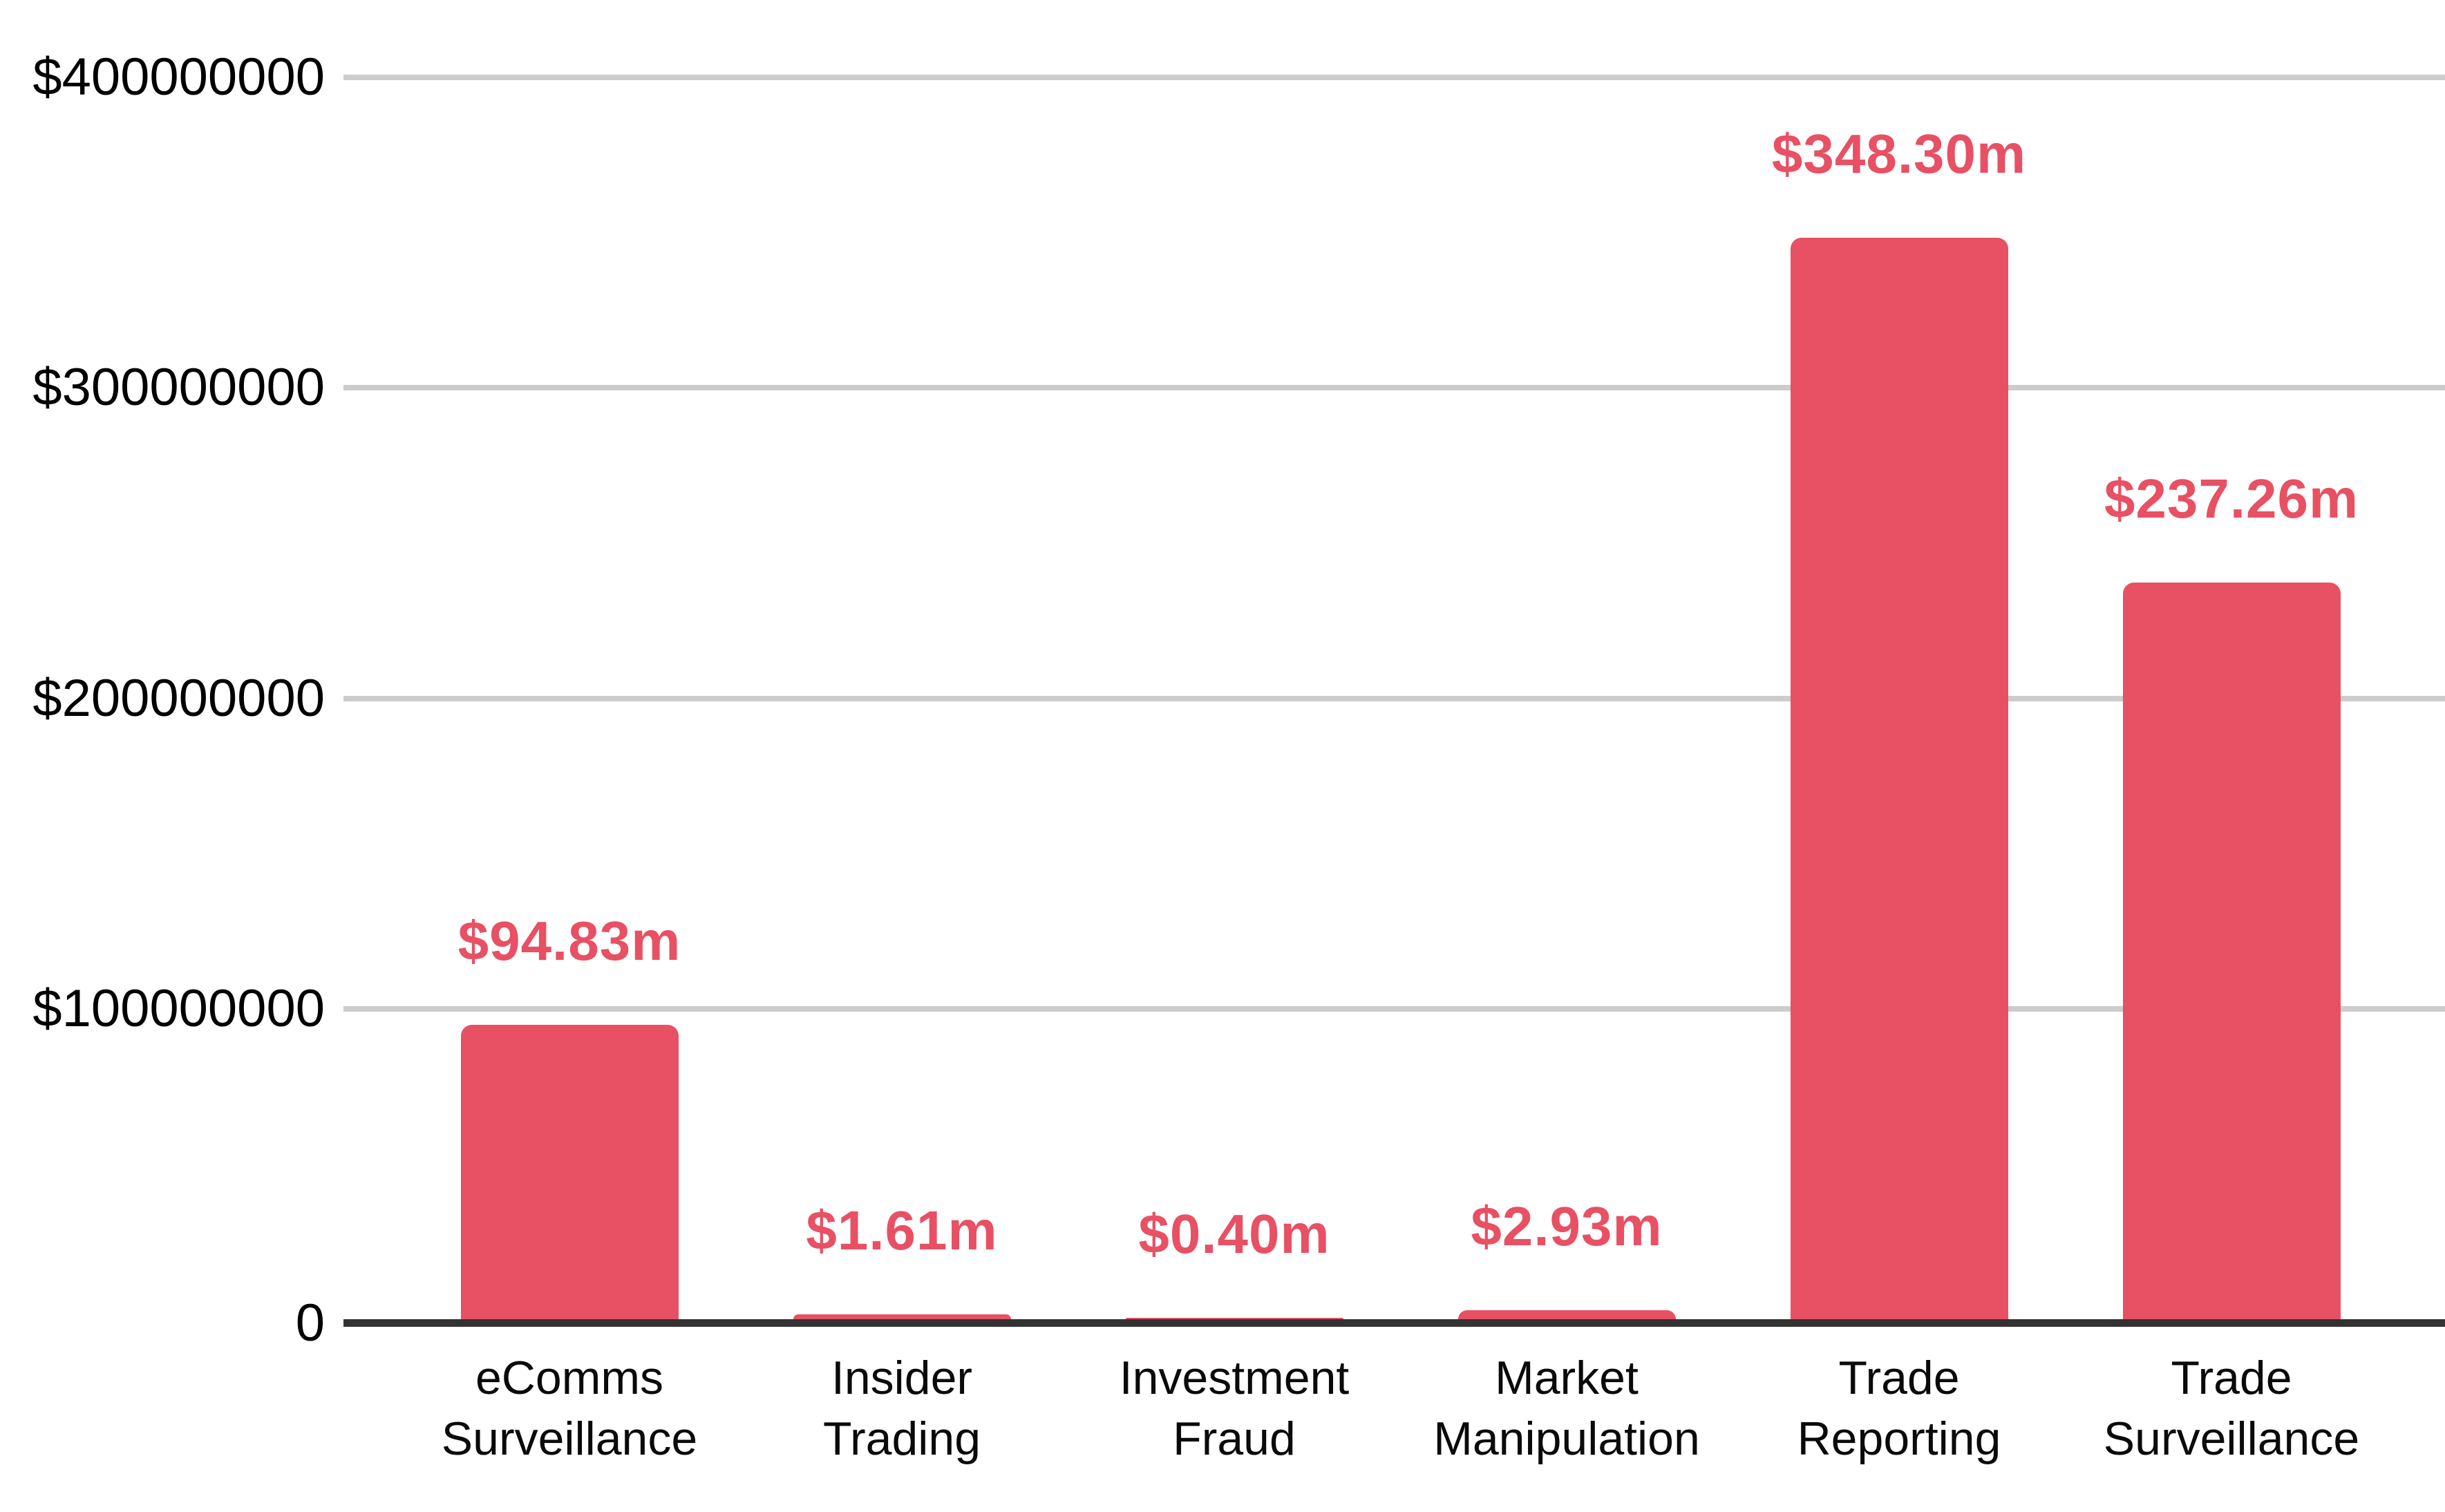 This screenshot has width=2445, height=1512. What do you see at coordinates (2231, 1408) in the screenshot?
I see `x-axis-label-trade-surveillance: Trade Surveillance` at bounding box center [2231, 1408].